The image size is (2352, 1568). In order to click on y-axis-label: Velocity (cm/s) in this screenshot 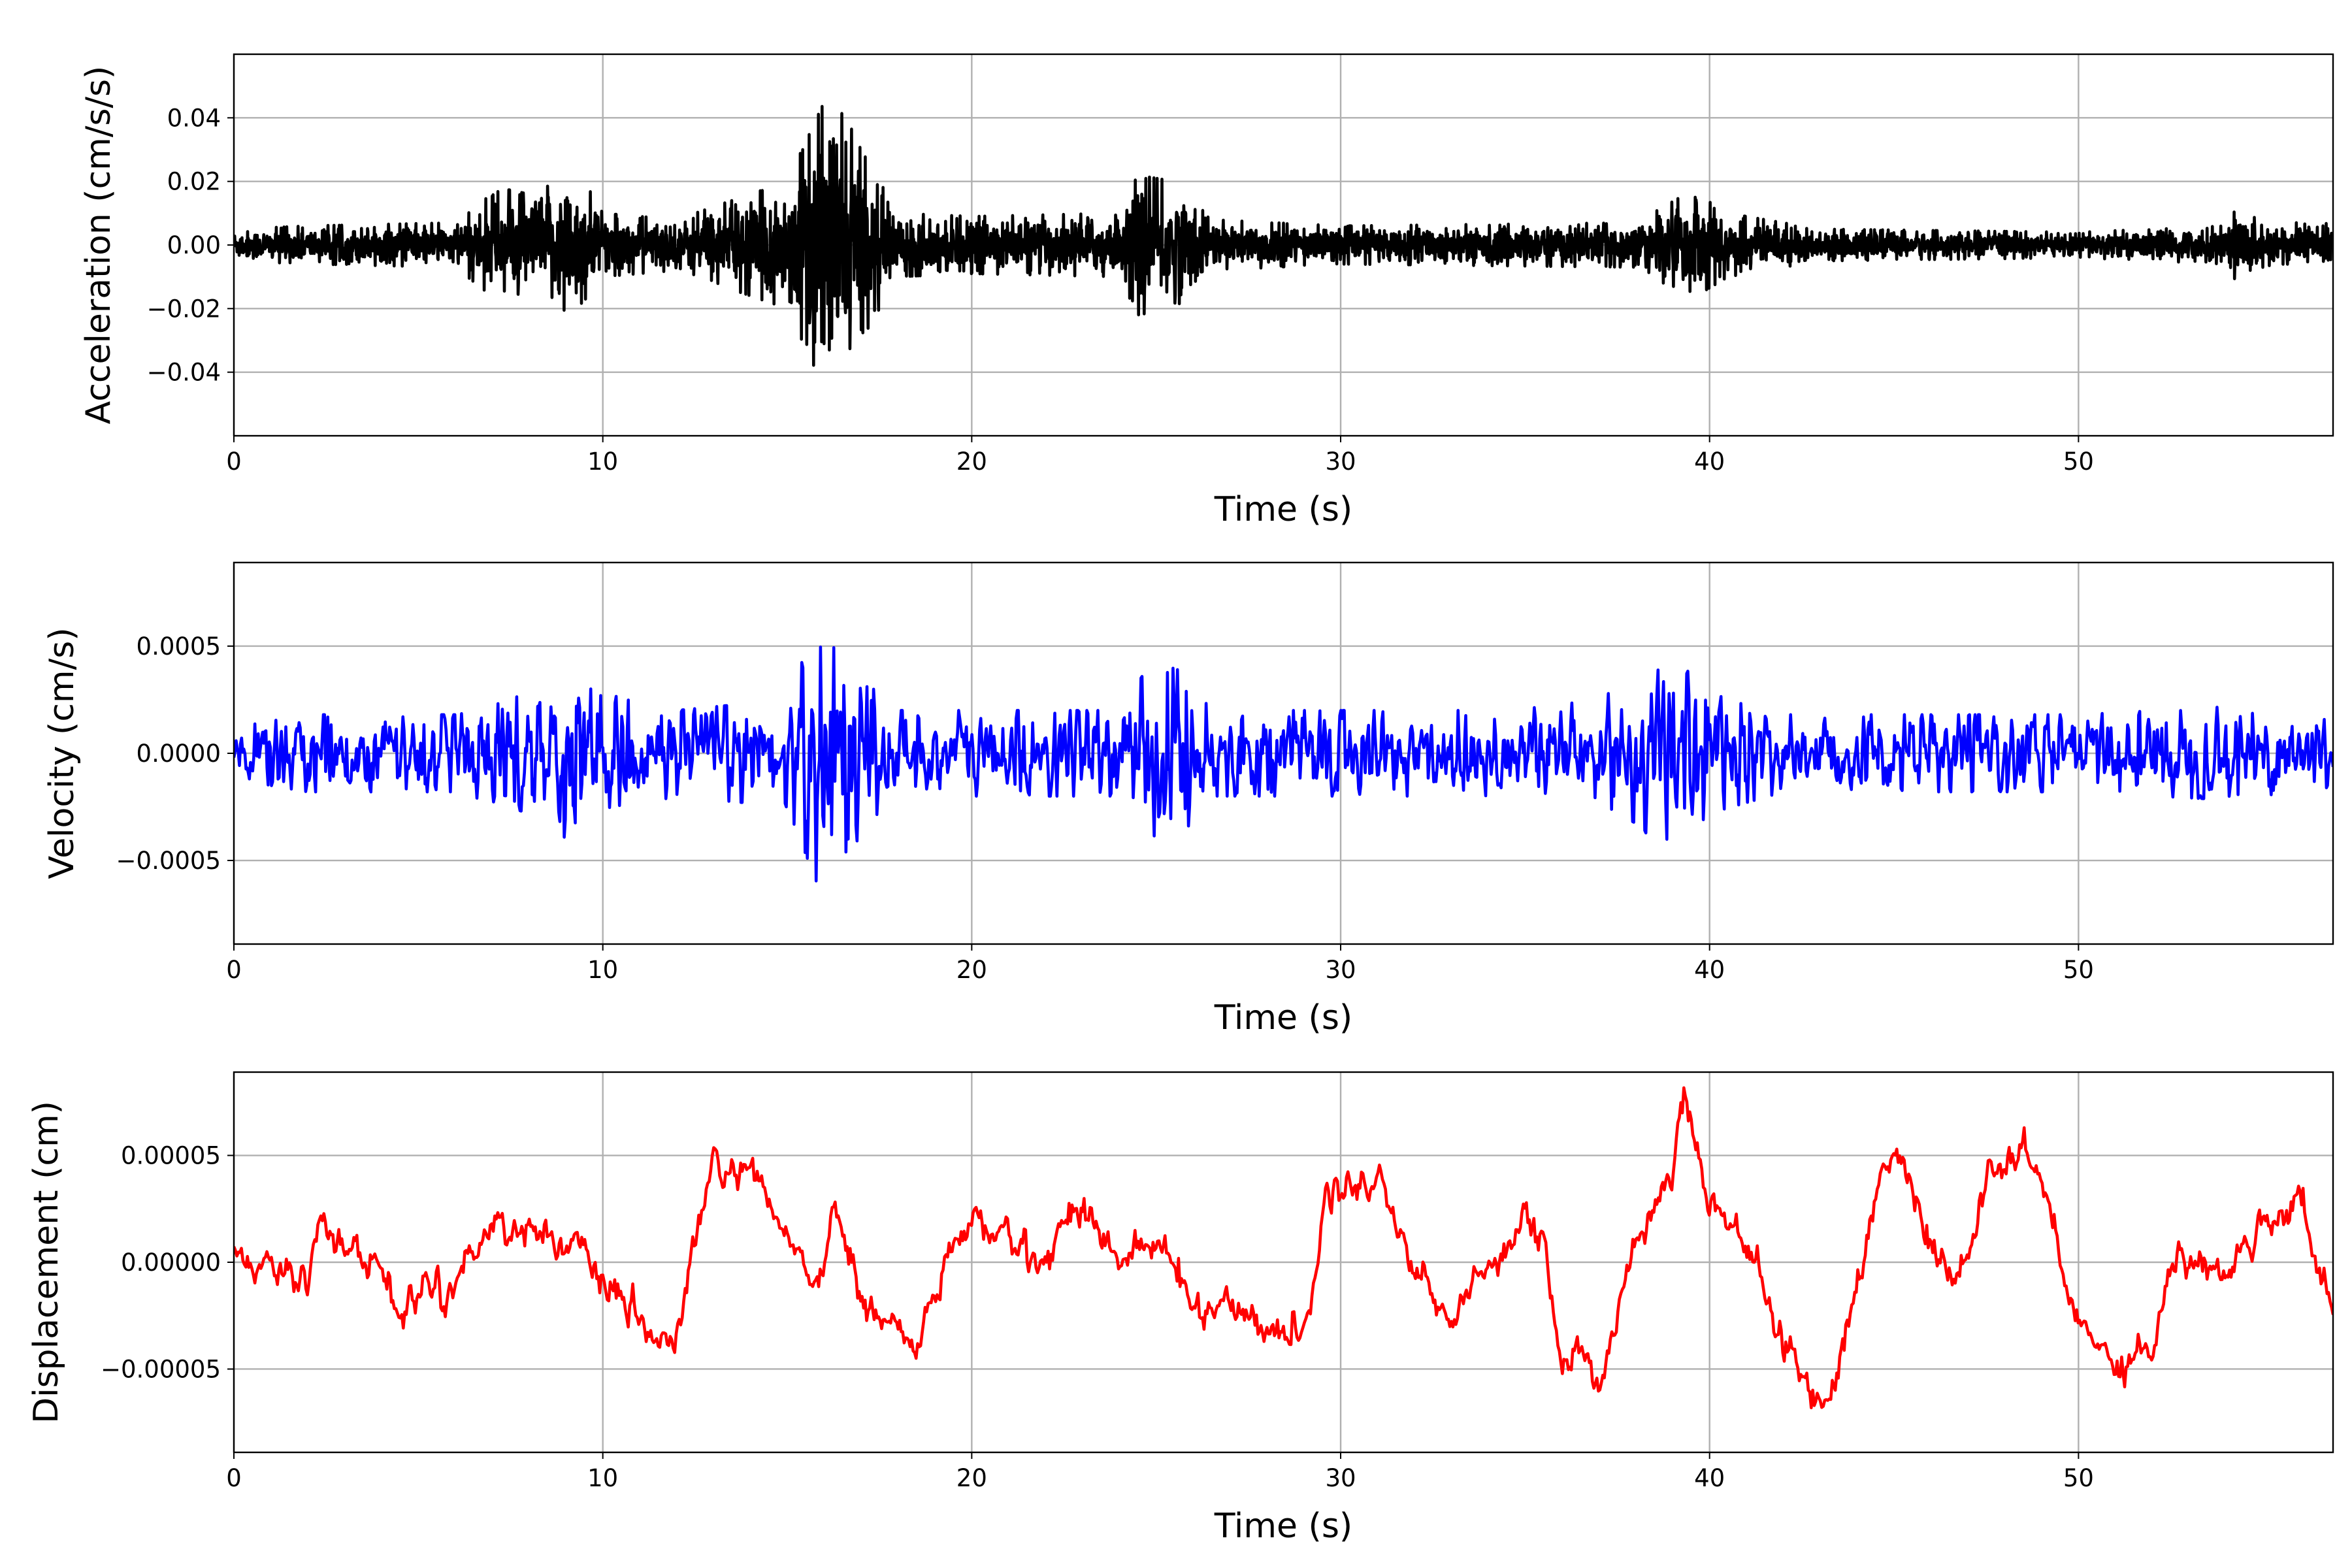, I will do `click(62, 753)`.